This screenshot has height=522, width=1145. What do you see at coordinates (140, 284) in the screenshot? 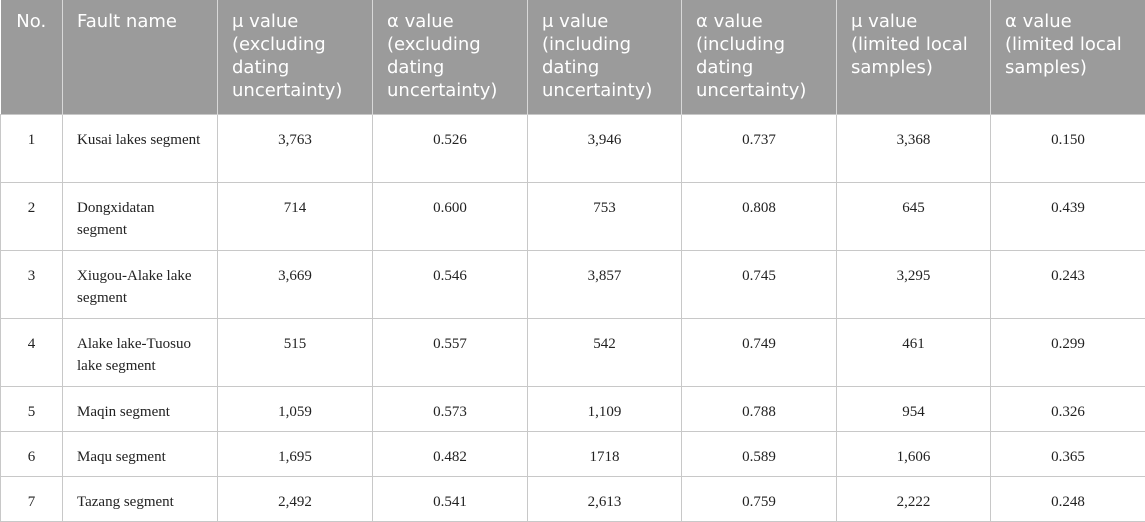
I see `fault-name-cell: Xiugou-Alake lake segment` at bounding box center [140, 284].